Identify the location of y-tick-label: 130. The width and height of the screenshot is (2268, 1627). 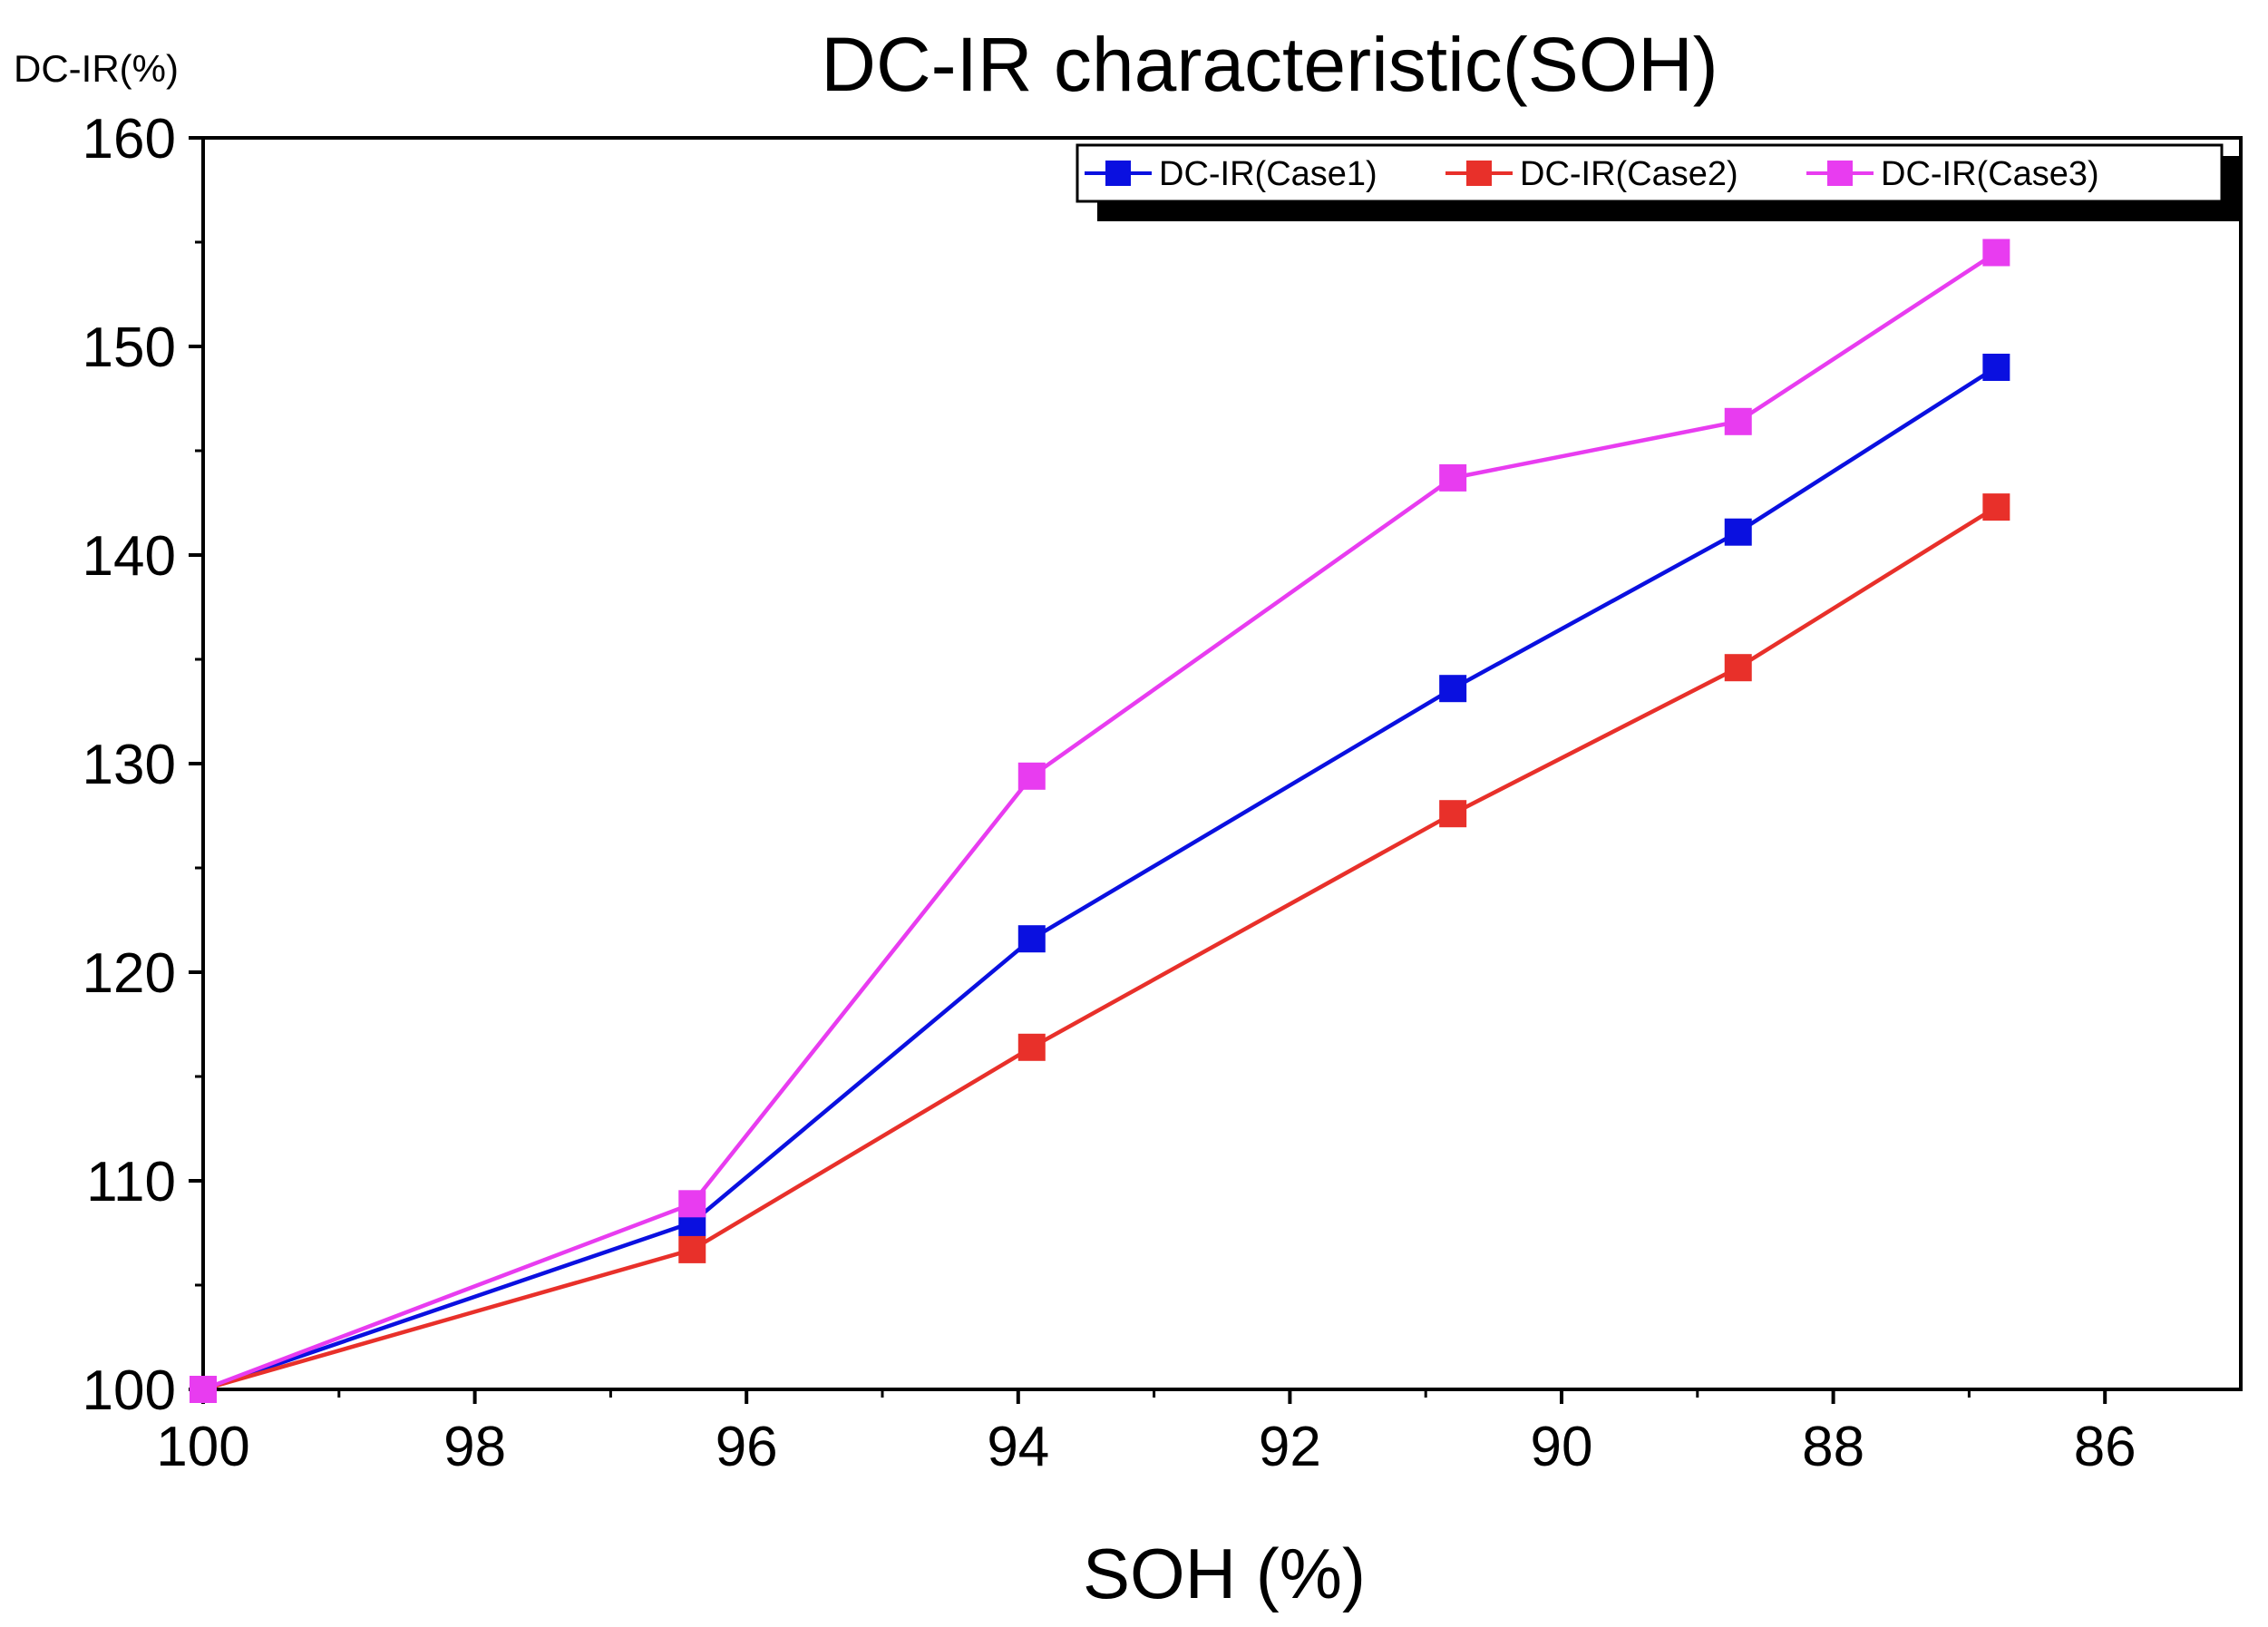
(129, 765).